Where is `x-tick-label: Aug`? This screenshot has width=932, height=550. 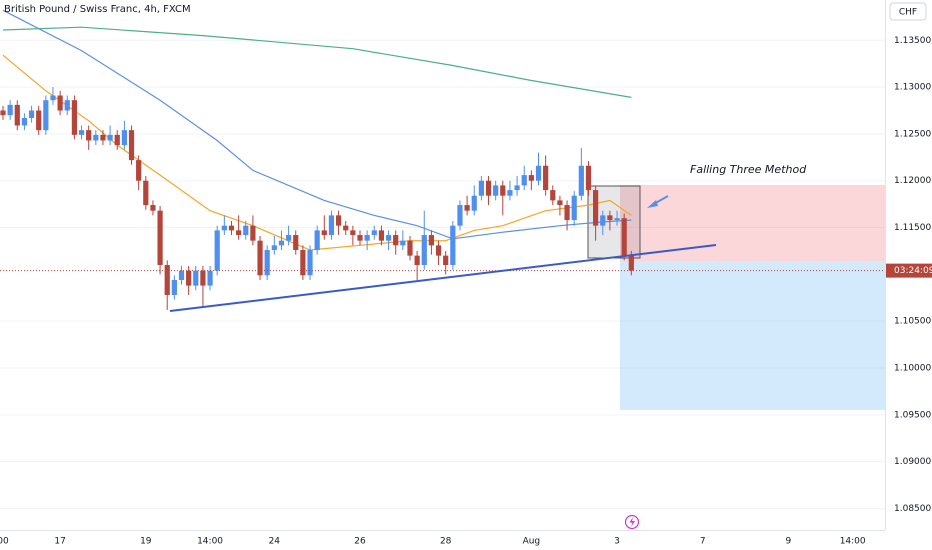
x-tick-label: Aug is located at coordinates (532, 542).